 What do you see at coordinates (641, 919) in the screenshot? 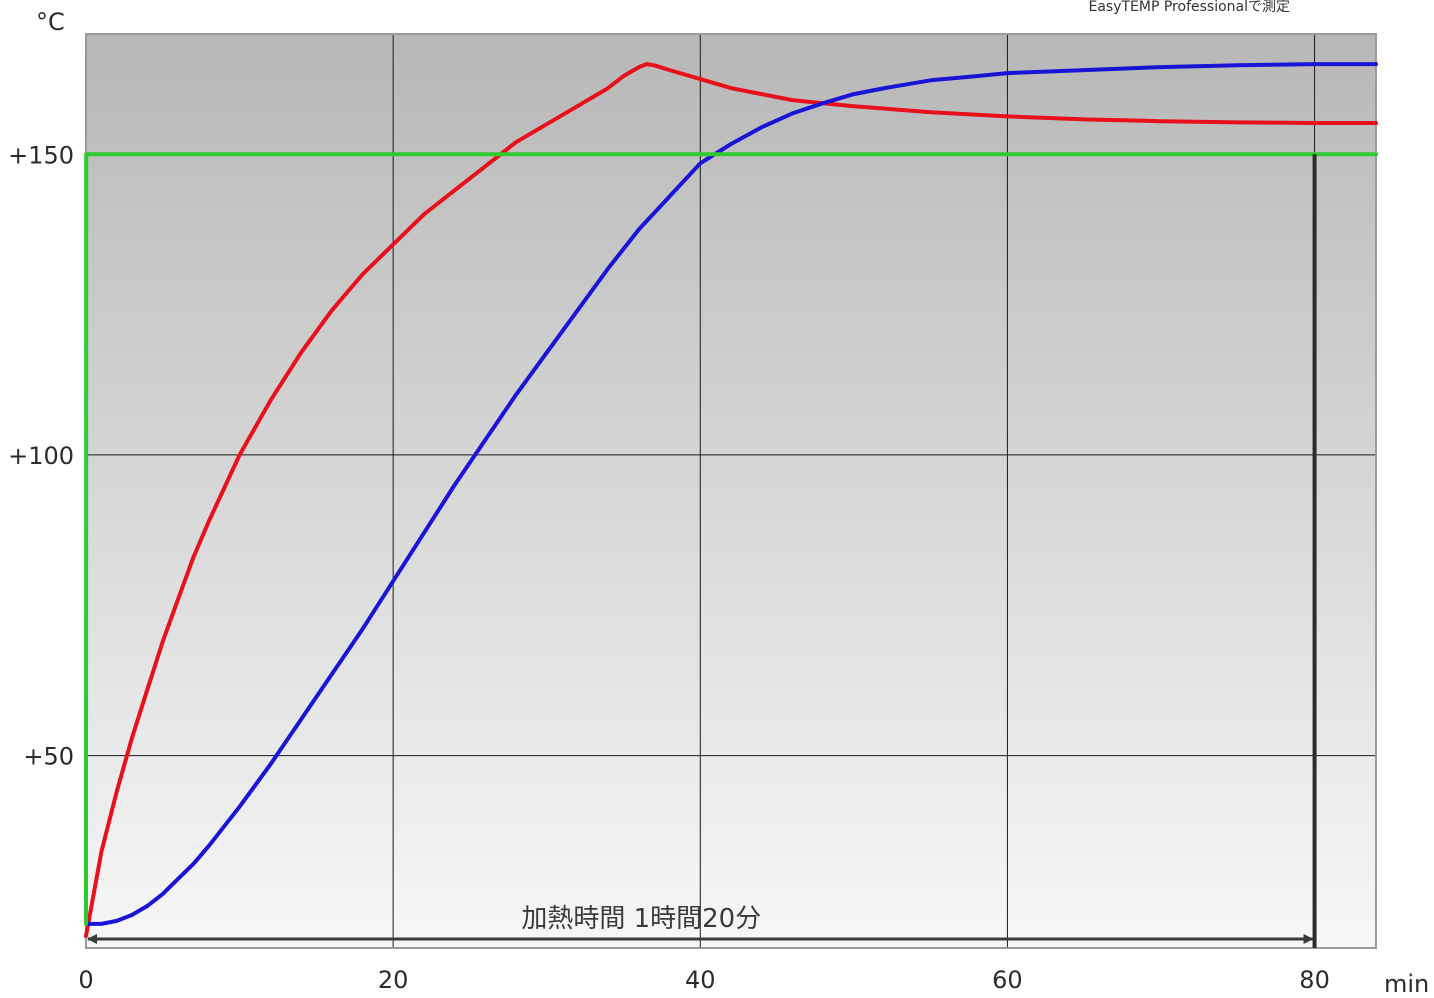
I see `duration-label: 加熱時間 1時間20分` at bounding box center [641, 919].